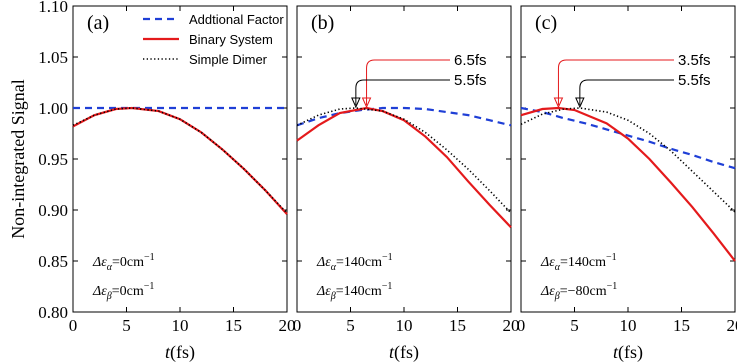  What do you see at coordinates (694, 60) in the screenshot?
I see `annotation-label: 3.5fs` at bounding box center [694, 60].